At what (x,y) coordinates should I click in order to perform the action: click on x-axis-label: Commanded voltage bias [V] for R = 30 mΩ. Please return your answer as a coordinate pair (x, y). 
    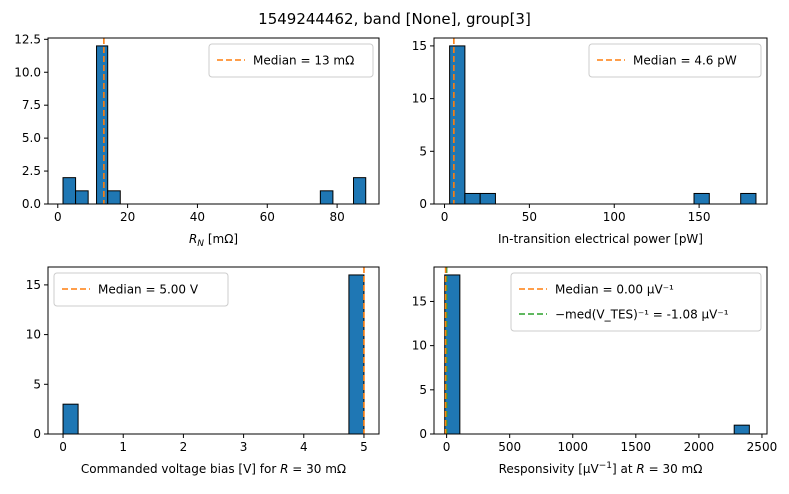
    Looking at the image, I should click on (213, 469).